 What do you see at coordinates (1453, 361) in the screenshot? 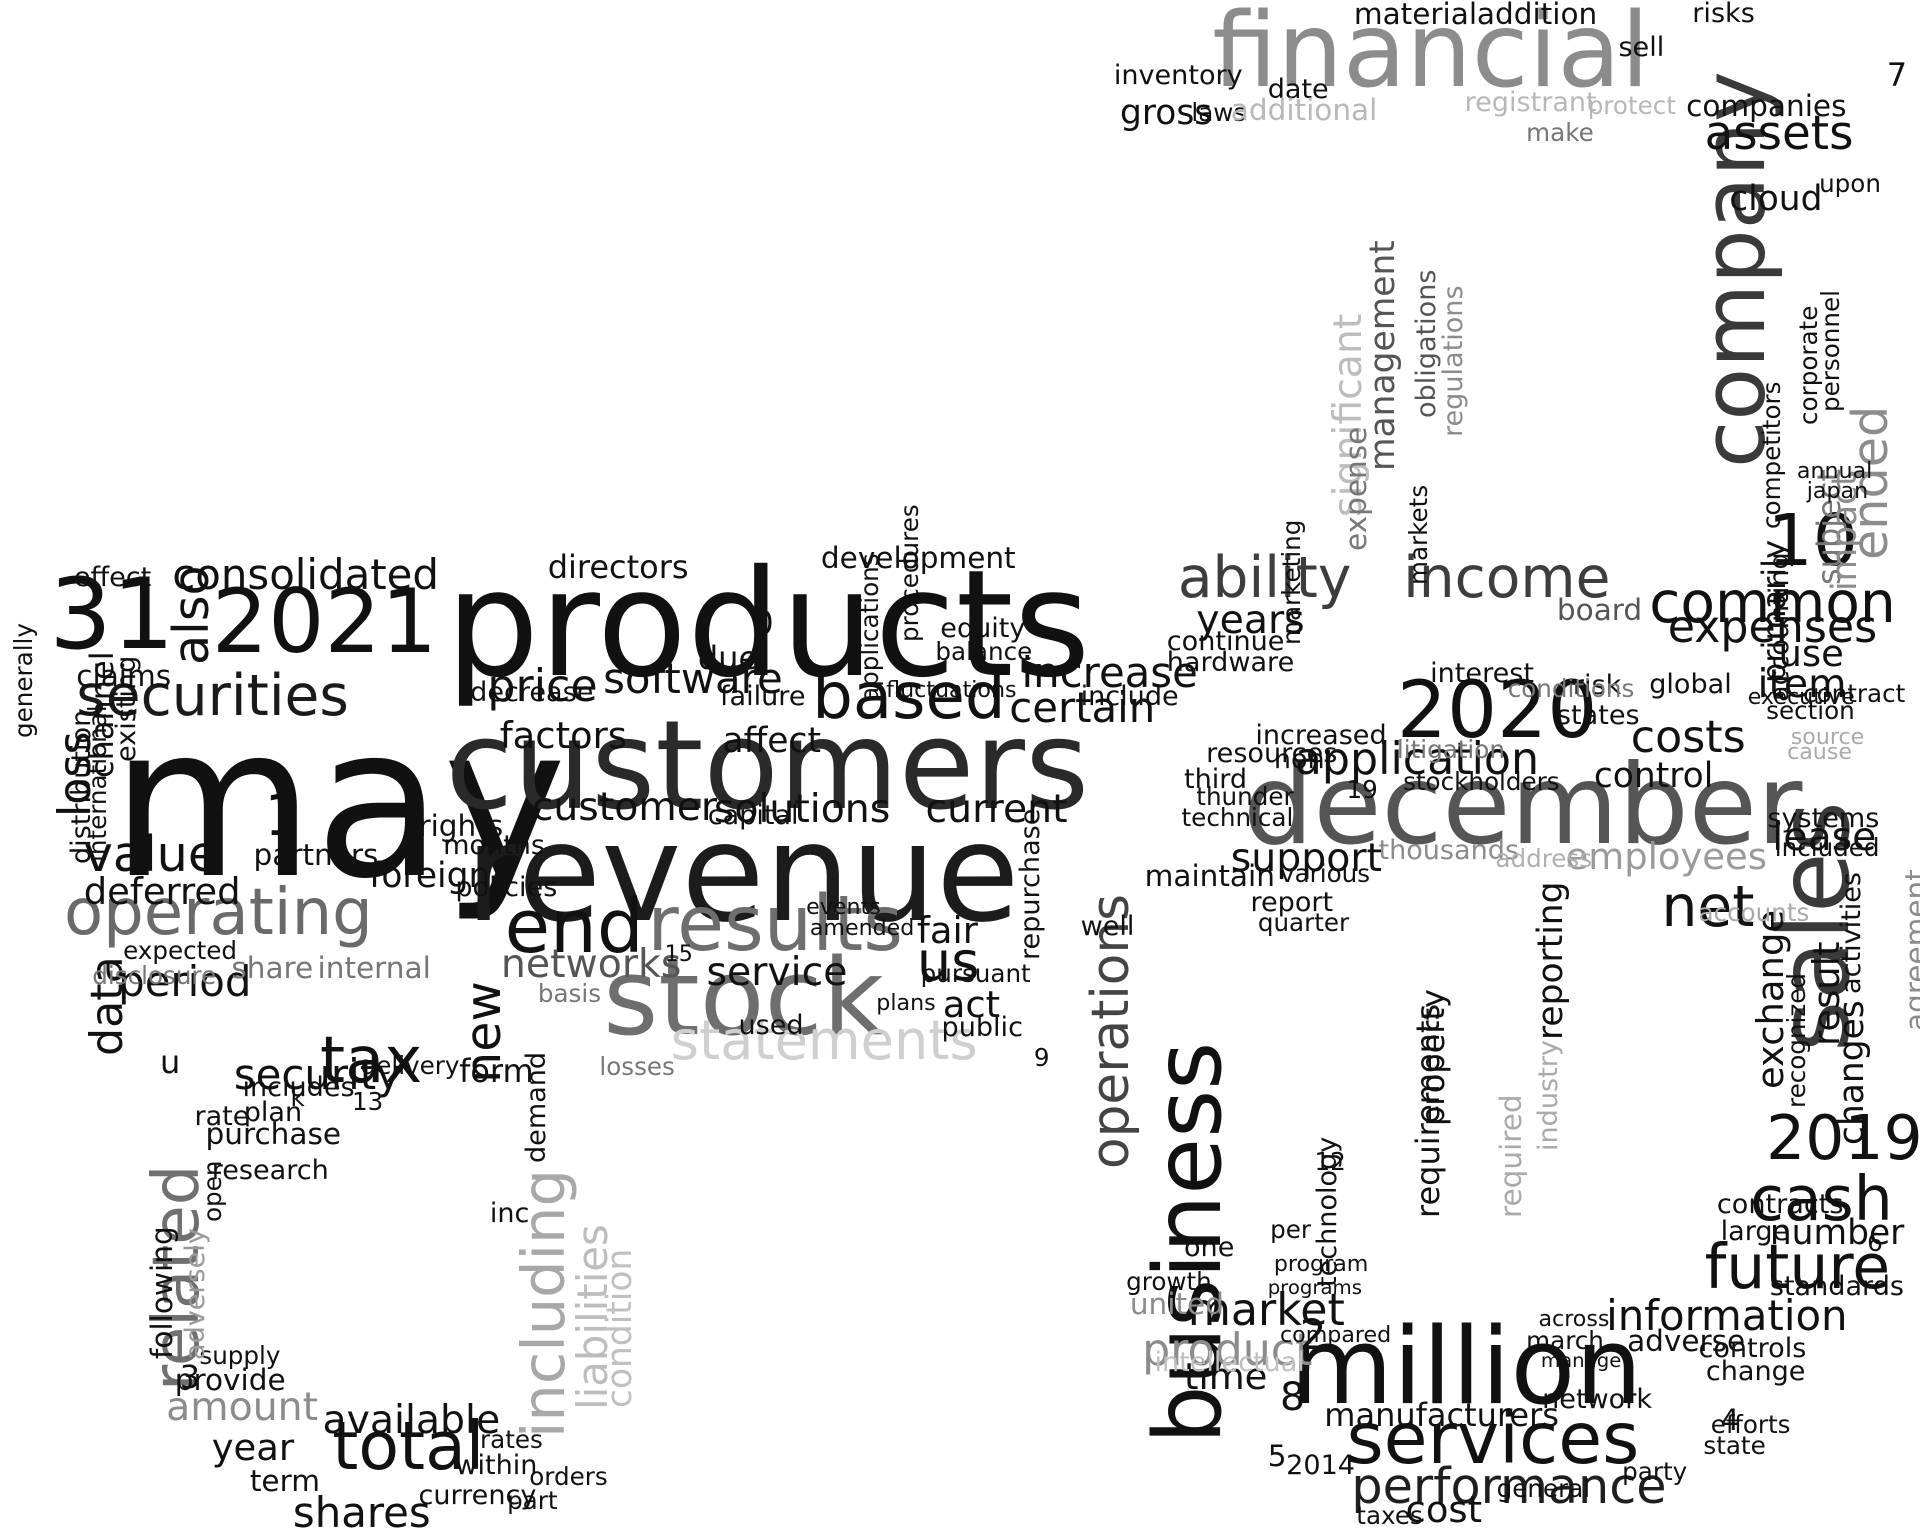
I see `cloud-word: regulations` at bounding box center [1453, 361].